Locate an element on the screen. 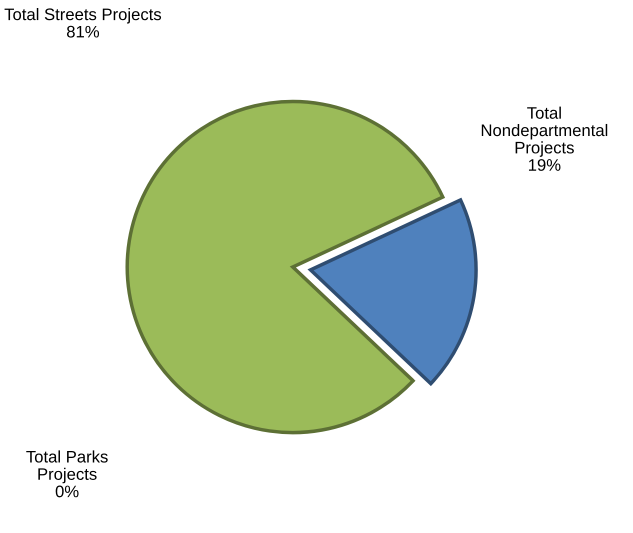  slice-label: Total Nondepartmental Projects is located at coordinates (545, 131).